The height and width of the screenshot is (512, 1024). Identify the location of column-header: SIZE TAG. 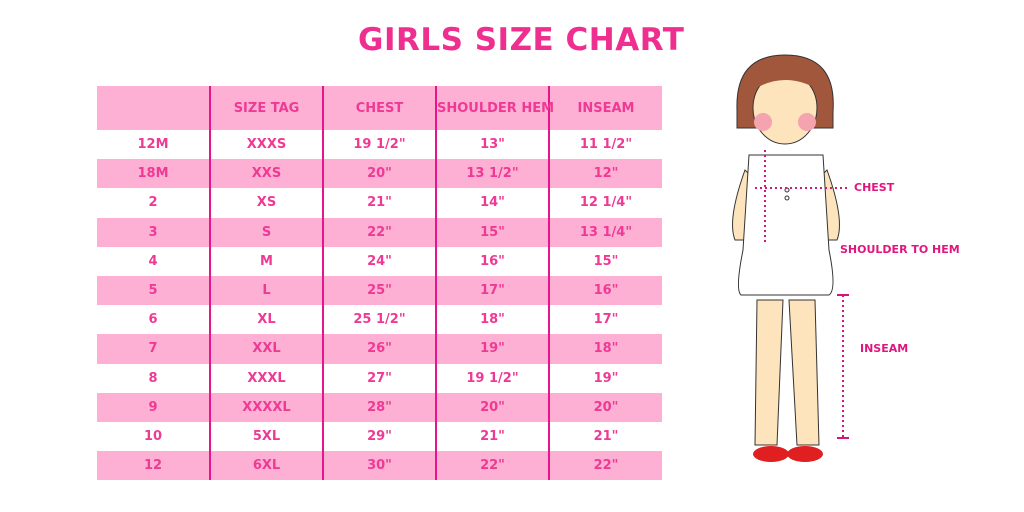
(266, 108).